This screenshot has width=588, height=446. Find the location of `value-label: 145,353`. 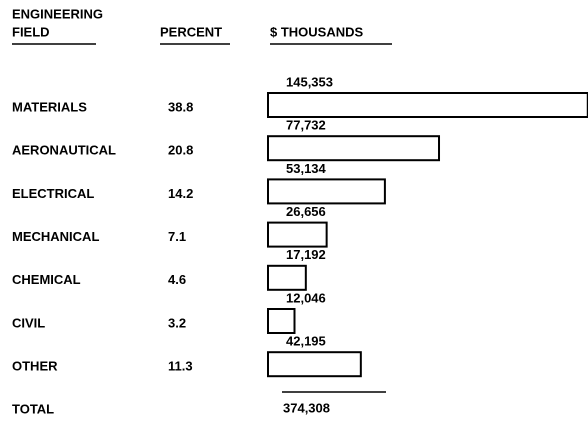

value-label: 145,353 is located at coordinates (309, 81).